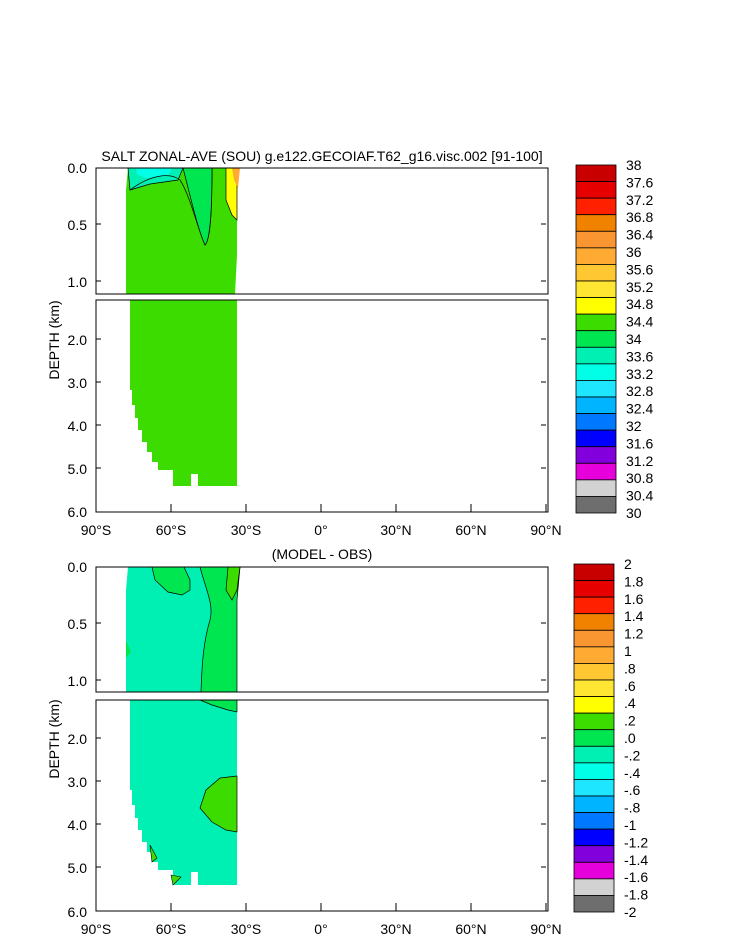 Image resolution: width=733 pixels, height=945 pixels. Describe the element at coordinates (634, 599) in the screenshot. I see `colorbar-label: 1.6` at that location.